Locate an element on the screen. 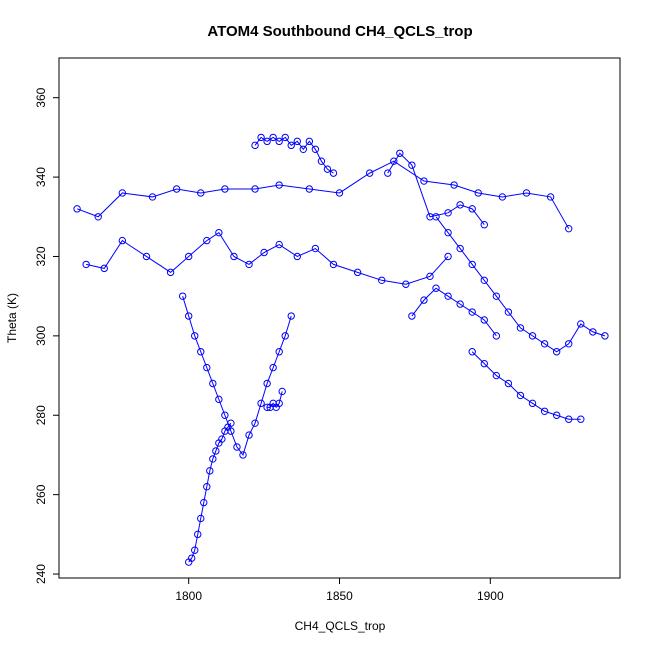 This screenshot has width=650, height=655. y-axis-label: Theta (K) is located at coordinates (12, 318).